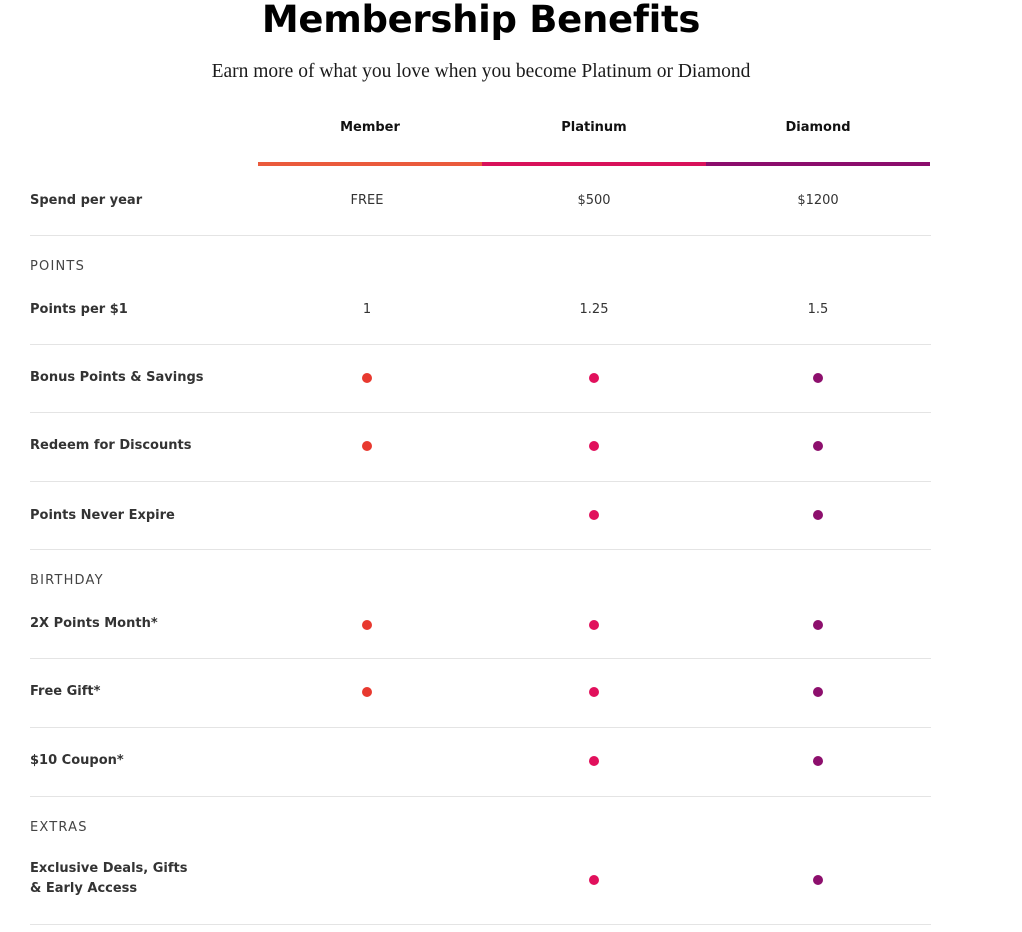 The image size is (1022, 932). What do you see at coordinates (109, 878) in the screenshot?
I see `row-label: Exclusive Deals, Gifts & Early Access` at bounding box center [109, 878].